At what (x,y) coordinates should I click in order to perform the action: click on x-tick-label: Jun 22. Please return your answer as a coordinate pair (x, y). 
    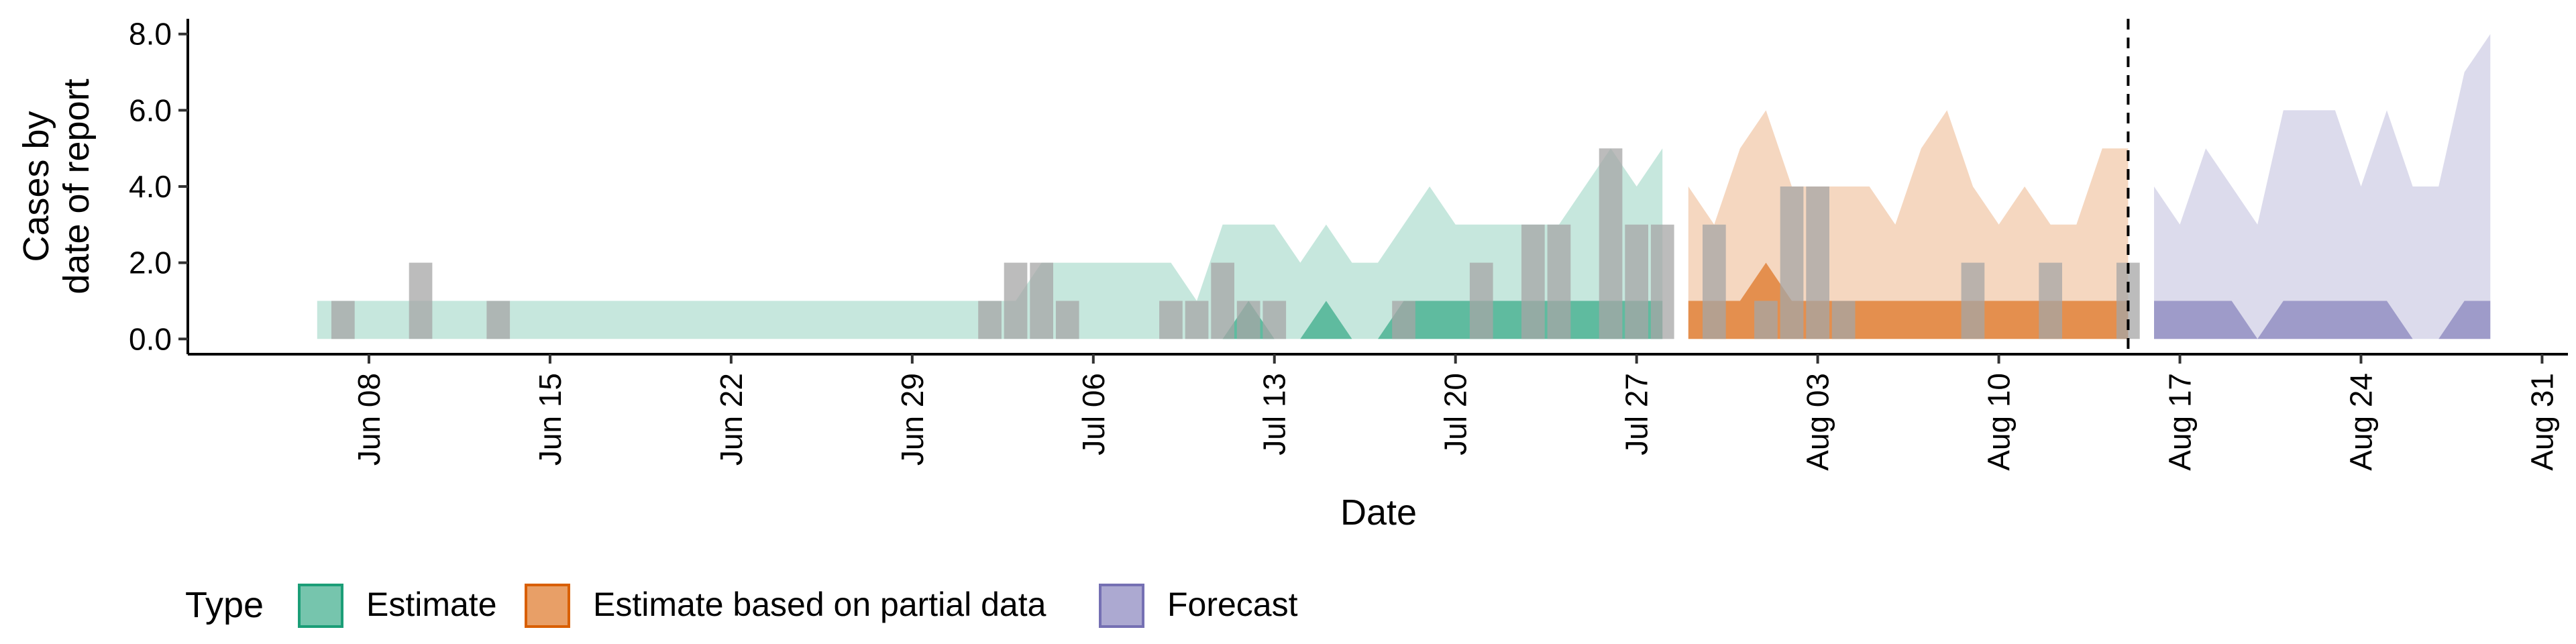
    Looking at the image, I should click on (731, 419).